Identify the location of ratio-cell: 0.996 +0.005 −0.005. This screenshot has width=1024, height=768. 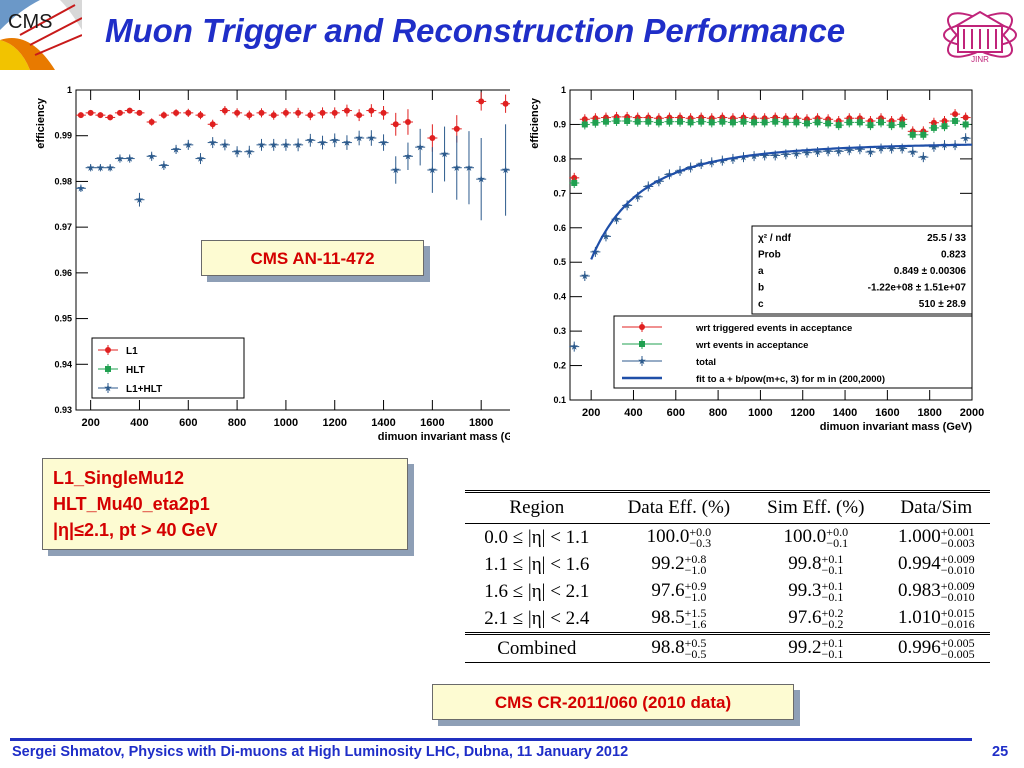
(936, 648).